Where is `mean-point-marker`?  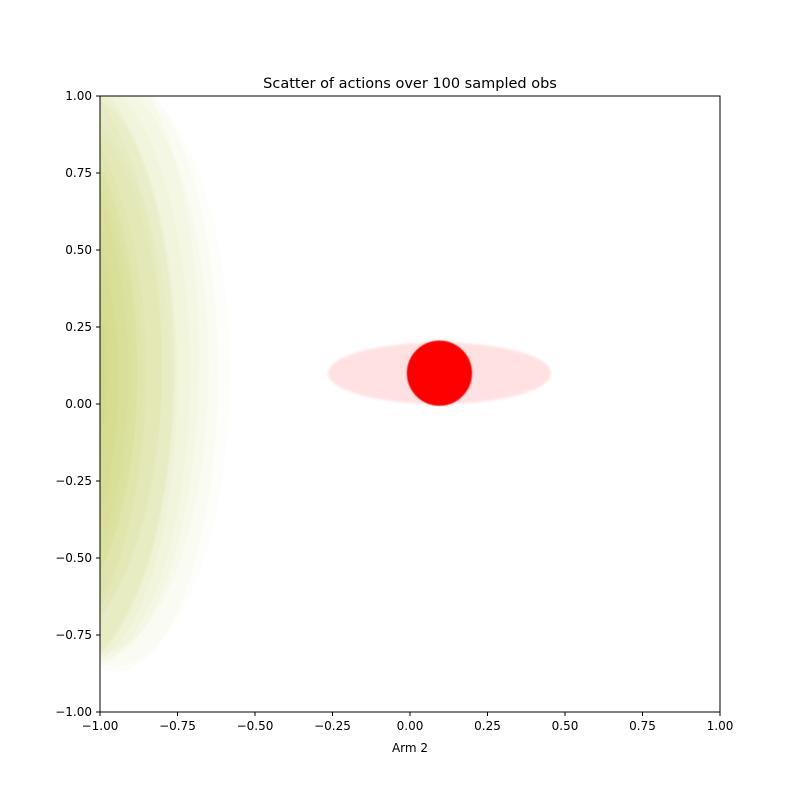
mean-point-marker is located at coordinates (439, 373).